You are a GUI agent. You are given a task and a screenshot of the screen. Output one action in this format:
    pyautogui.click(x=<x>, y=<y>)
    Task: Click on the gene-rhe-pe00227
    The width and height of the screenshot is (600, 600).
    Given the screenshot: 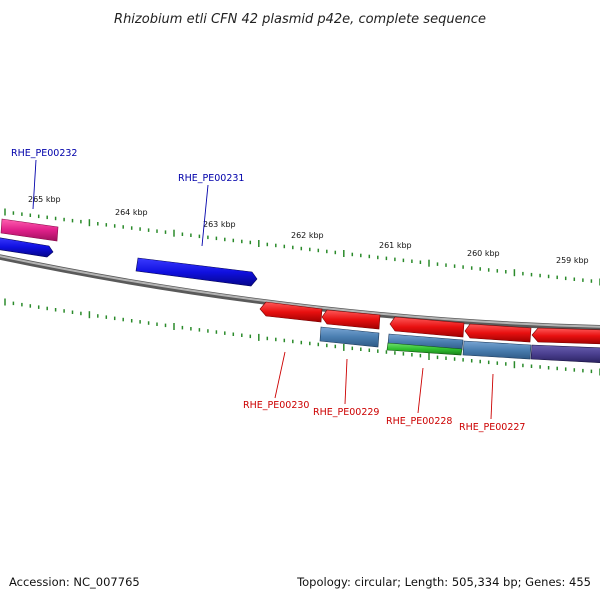 What is the action you would take?
    pyautogui.click(x=498, y=333)
    